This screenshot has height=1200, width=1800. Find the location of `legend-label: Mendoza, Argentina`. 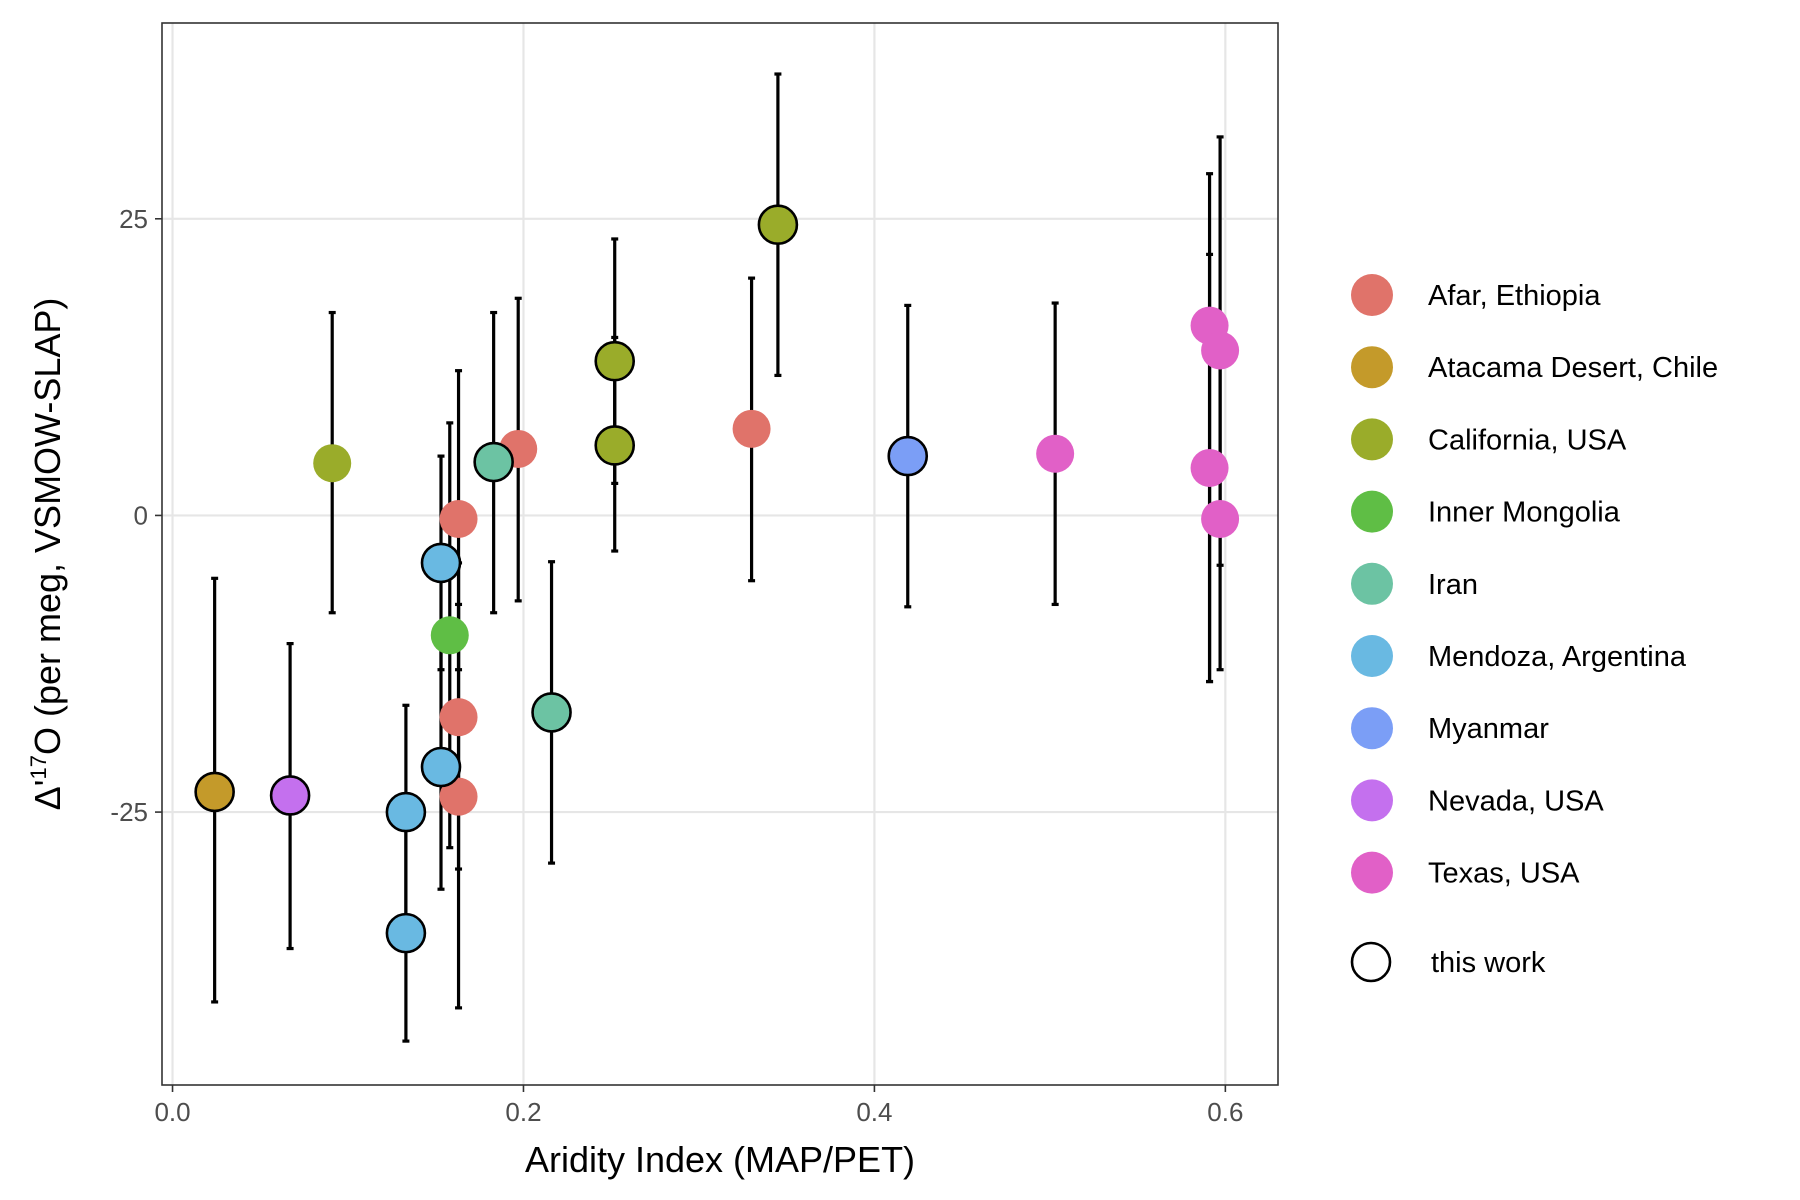

legend-label: Mendoza, Argentina is located at coordinates (1557, 657).